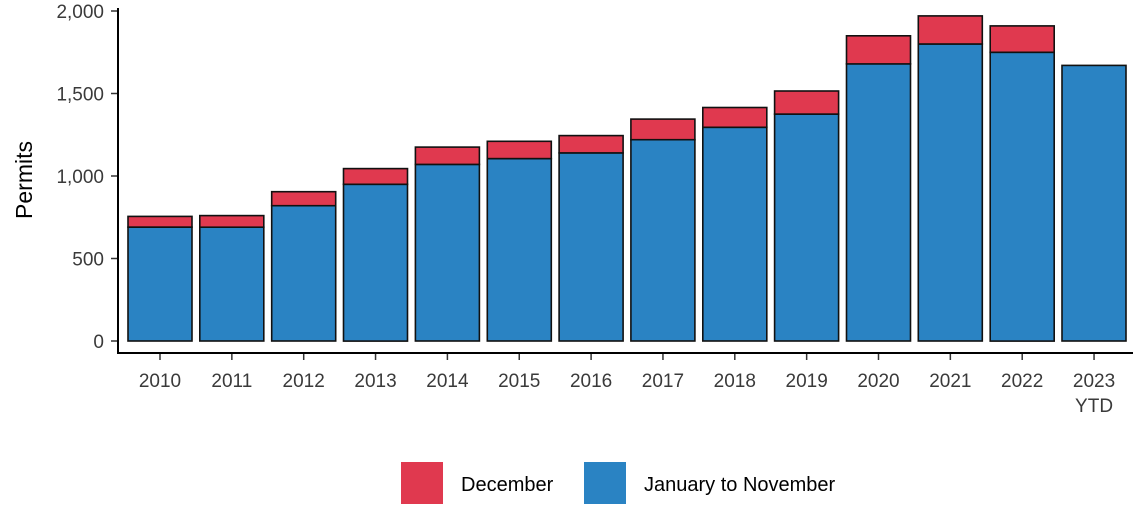  What do you see at coordinates (375, 262) in the screenshot?
I see `bar-jan-nov-2013` at bounding box center [375, 262].